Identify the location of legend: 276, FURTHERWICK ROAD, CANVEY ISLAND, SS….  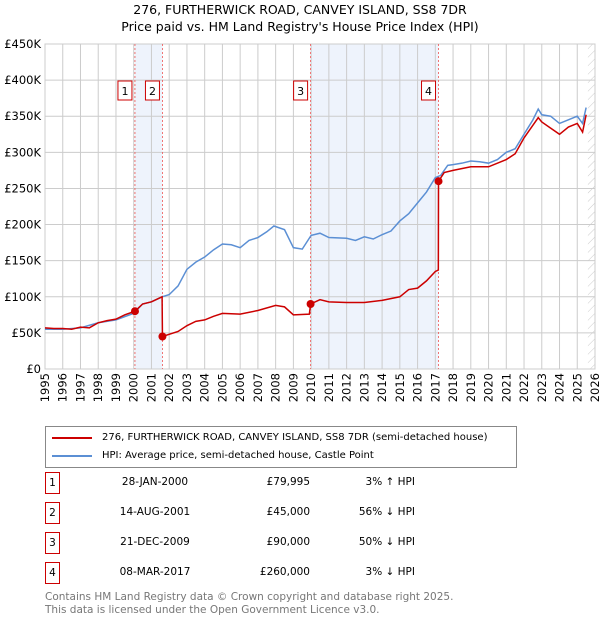
(281, 447).